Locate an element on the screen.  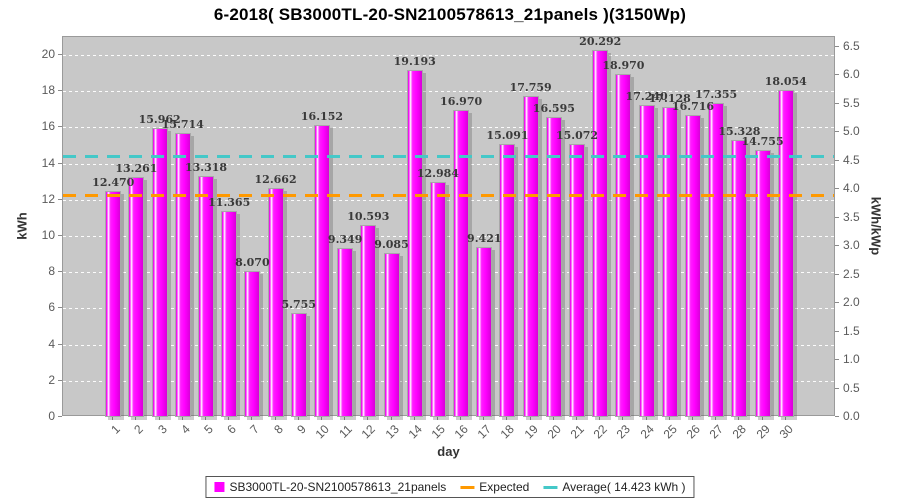
bar-value-label: 16.970 is located at coordinates (461, 101).